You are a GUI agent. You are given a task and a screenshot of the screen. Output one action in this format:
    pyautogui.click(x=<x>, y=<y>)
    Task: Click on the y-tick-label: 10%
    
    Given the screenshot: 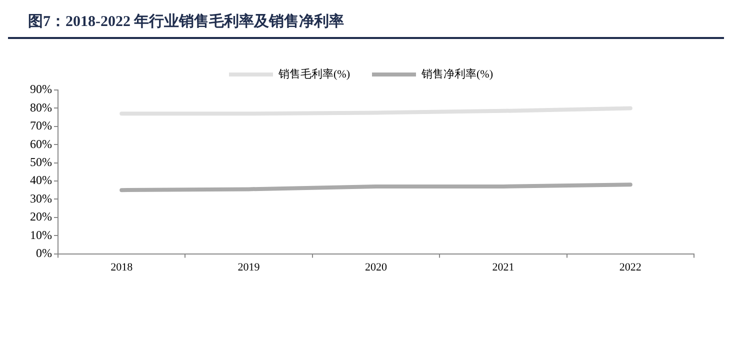 What is the action you would take?
    pyautogui.click(x=41, y=235)
    